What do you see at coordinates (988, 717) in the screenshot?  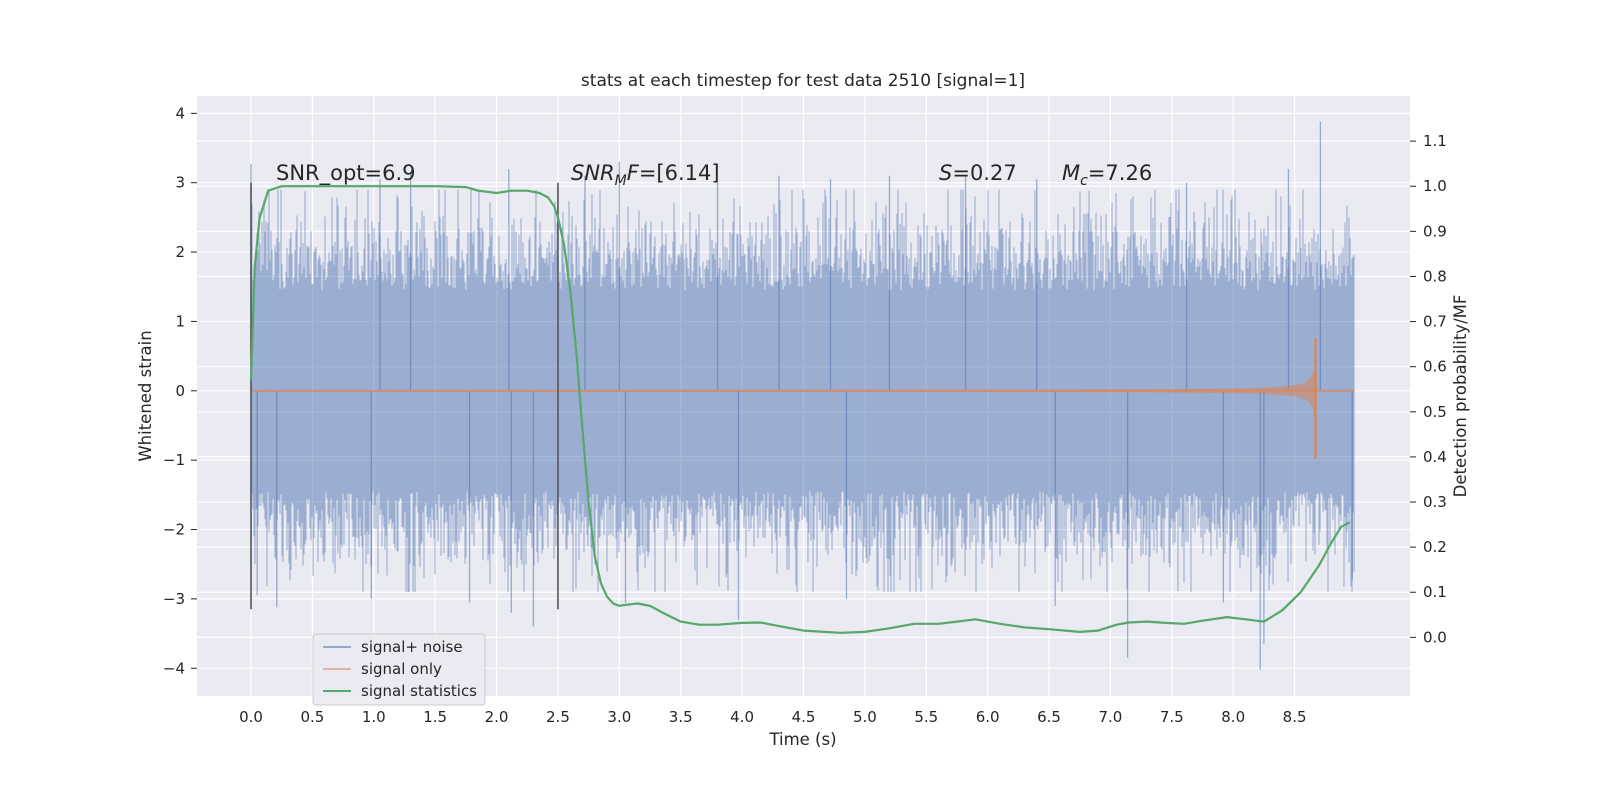 I see `x-tick-label: 6.0` at bounding box center [988, 717].